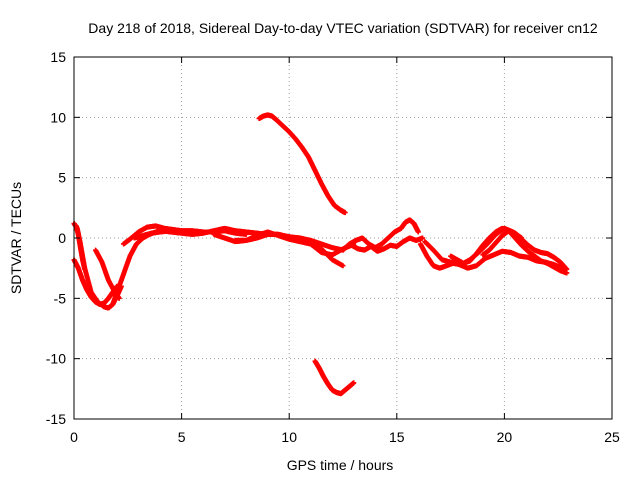 The width and height of the screenshot is (640, 480). What do you see at coordinates (60, 298) in the screenshot?
I see `y-tick-label: -5` at bounding box center [60, 298].